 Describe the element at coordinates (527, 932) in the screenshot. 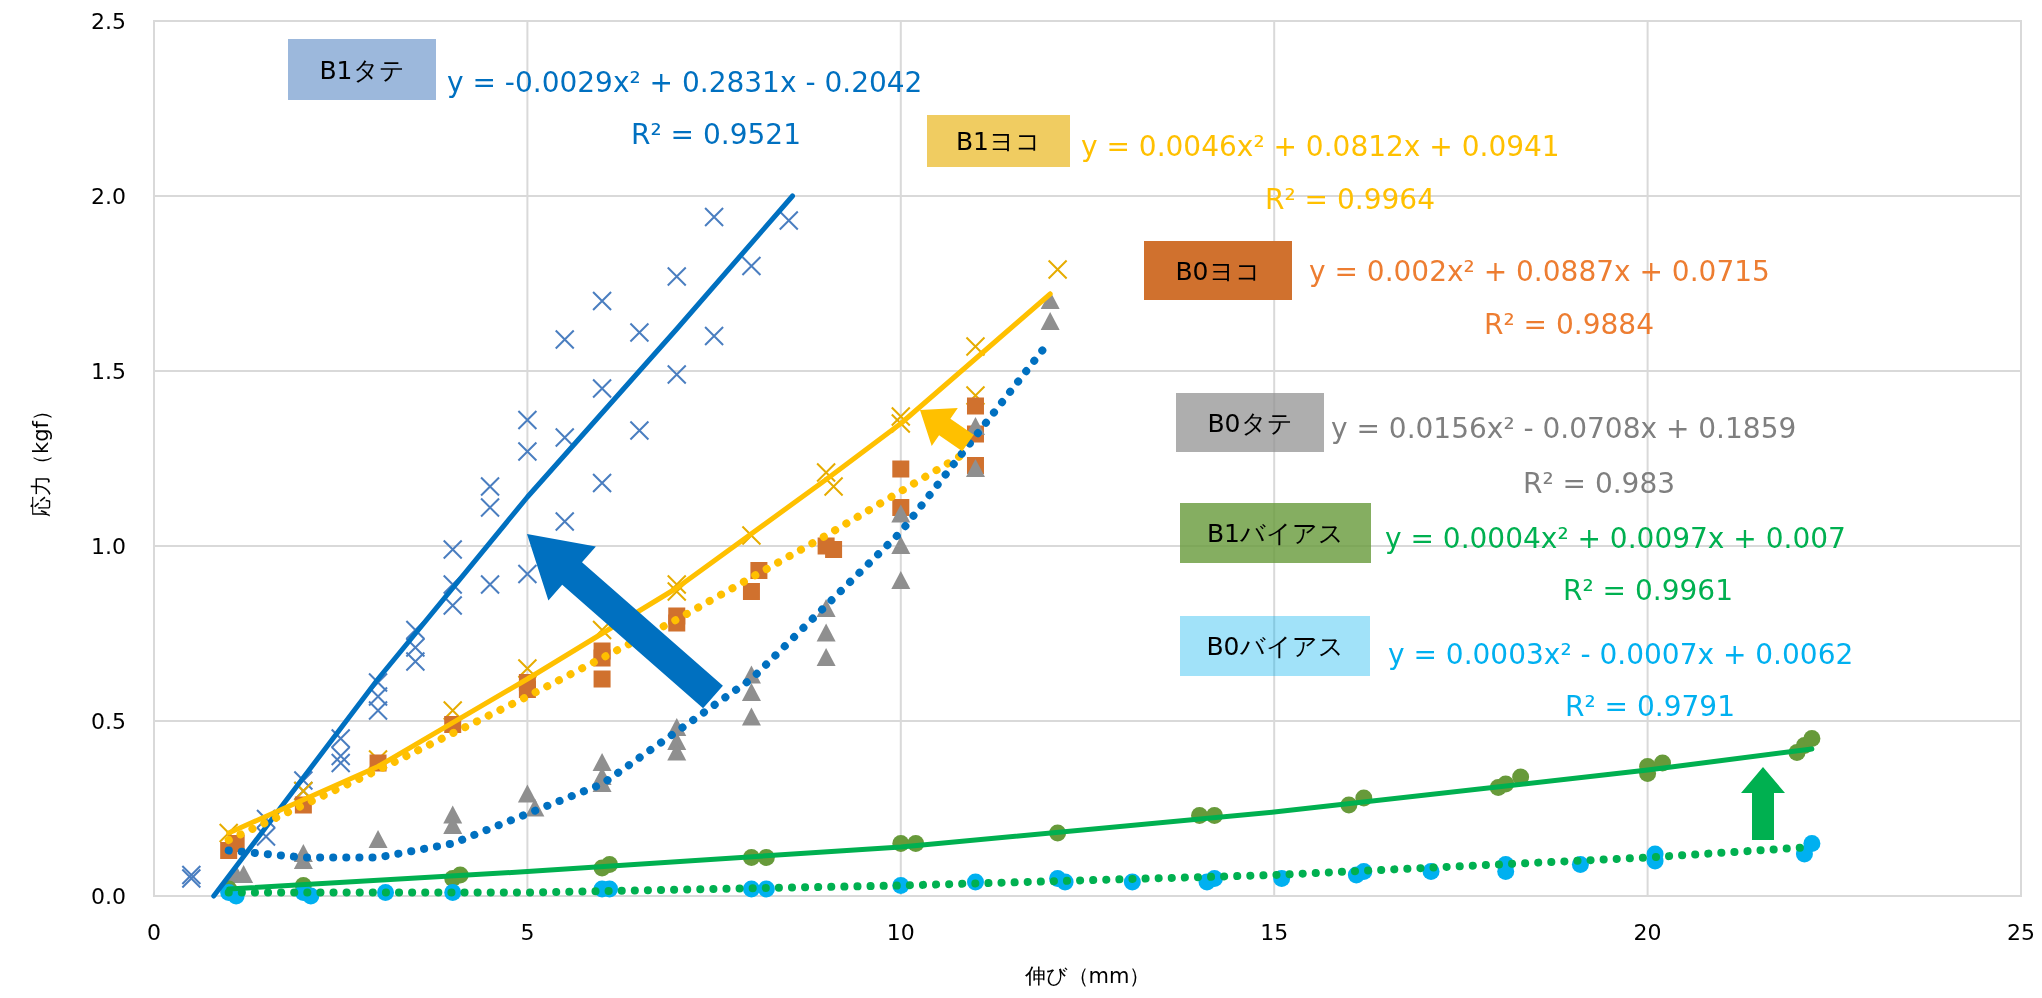

I see `x-tick-label: 5` at that location.